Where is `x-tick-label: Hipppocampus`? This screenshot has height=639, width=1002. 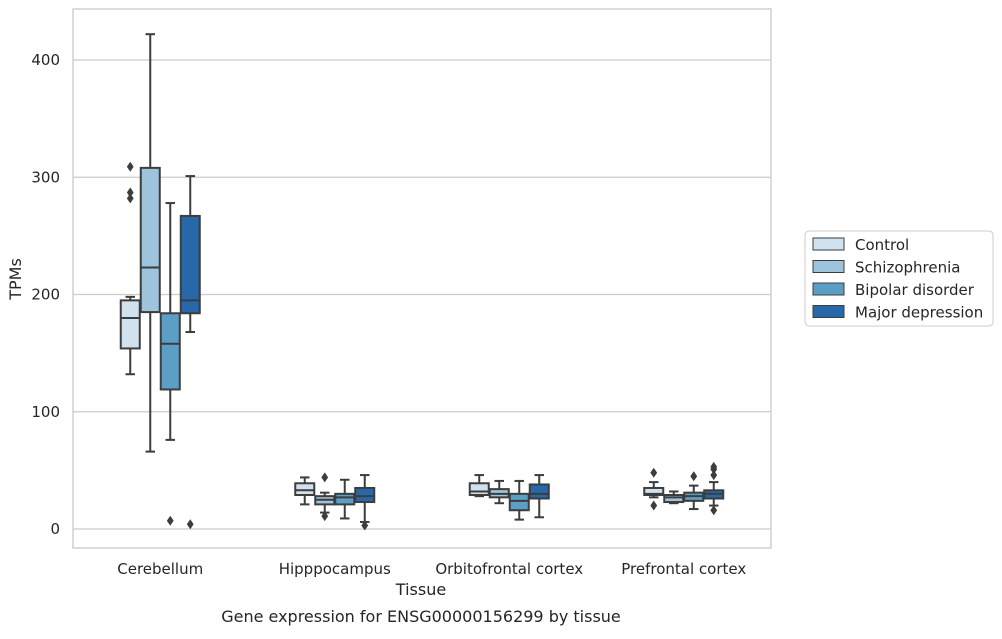
x-tick-label: Hipppocampus is located at coordinates (335, 569).